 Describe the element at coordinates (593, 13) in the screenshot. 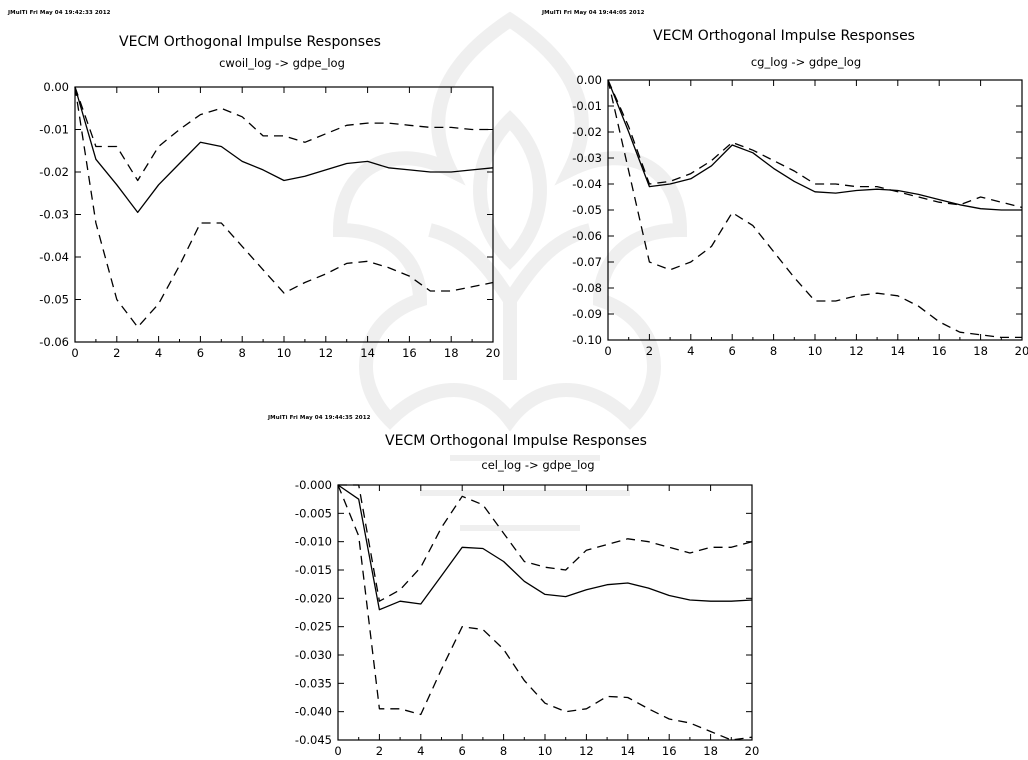

I see `chart-timestamp: JMulTi Fri May 04 19:44:05 2012` at that location.